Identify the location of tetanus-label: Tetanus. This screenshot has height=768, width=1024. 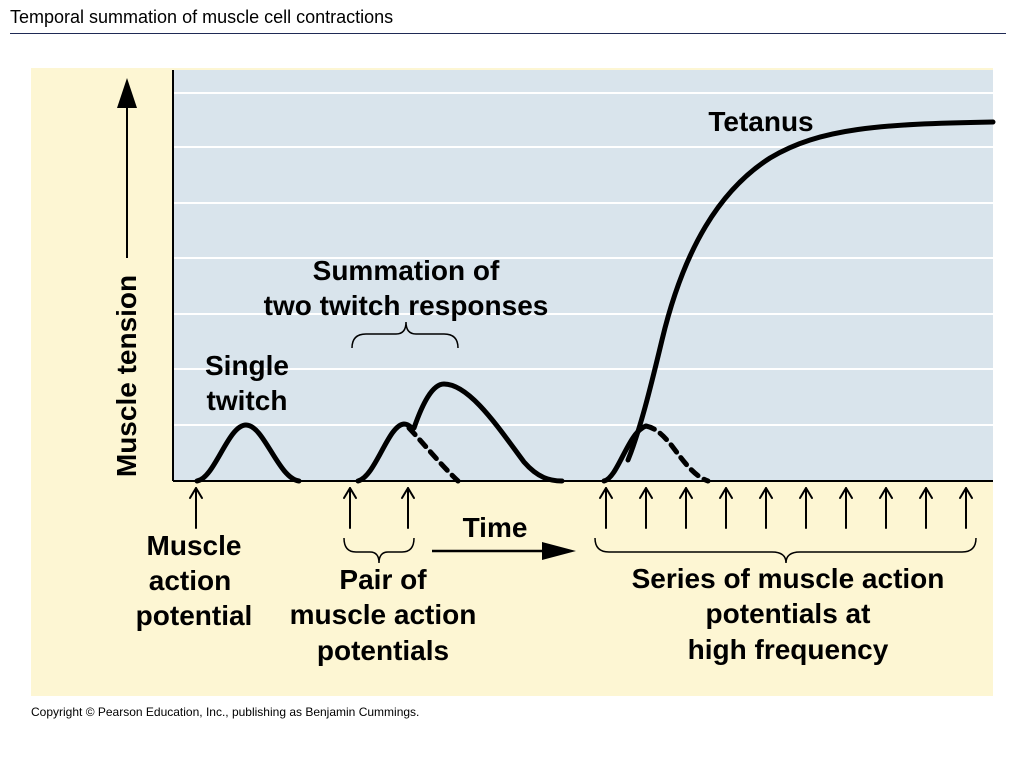
(760, 121).